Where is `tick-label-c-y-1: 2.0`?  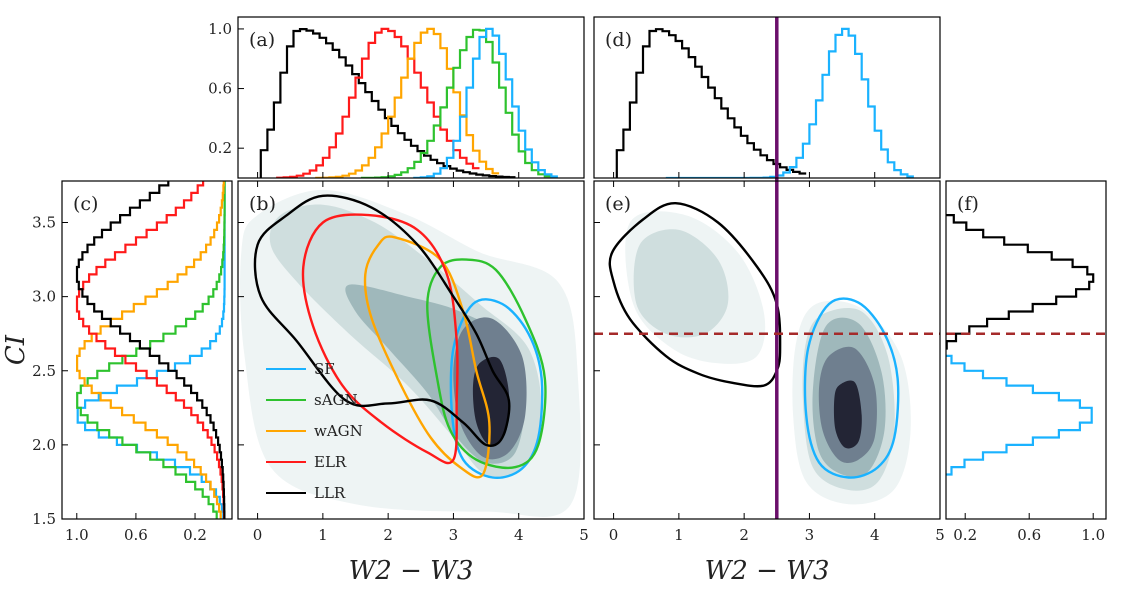 tick-label-c-y-1: 2.0 is located at coordinates (44, 445).